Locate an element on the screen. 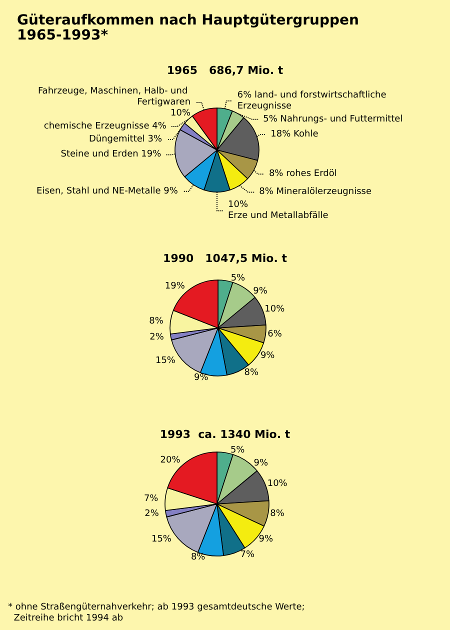 The image size is (450, 630). slice-label: Erze und Metallabfälle is located at coordinates (278, 216).